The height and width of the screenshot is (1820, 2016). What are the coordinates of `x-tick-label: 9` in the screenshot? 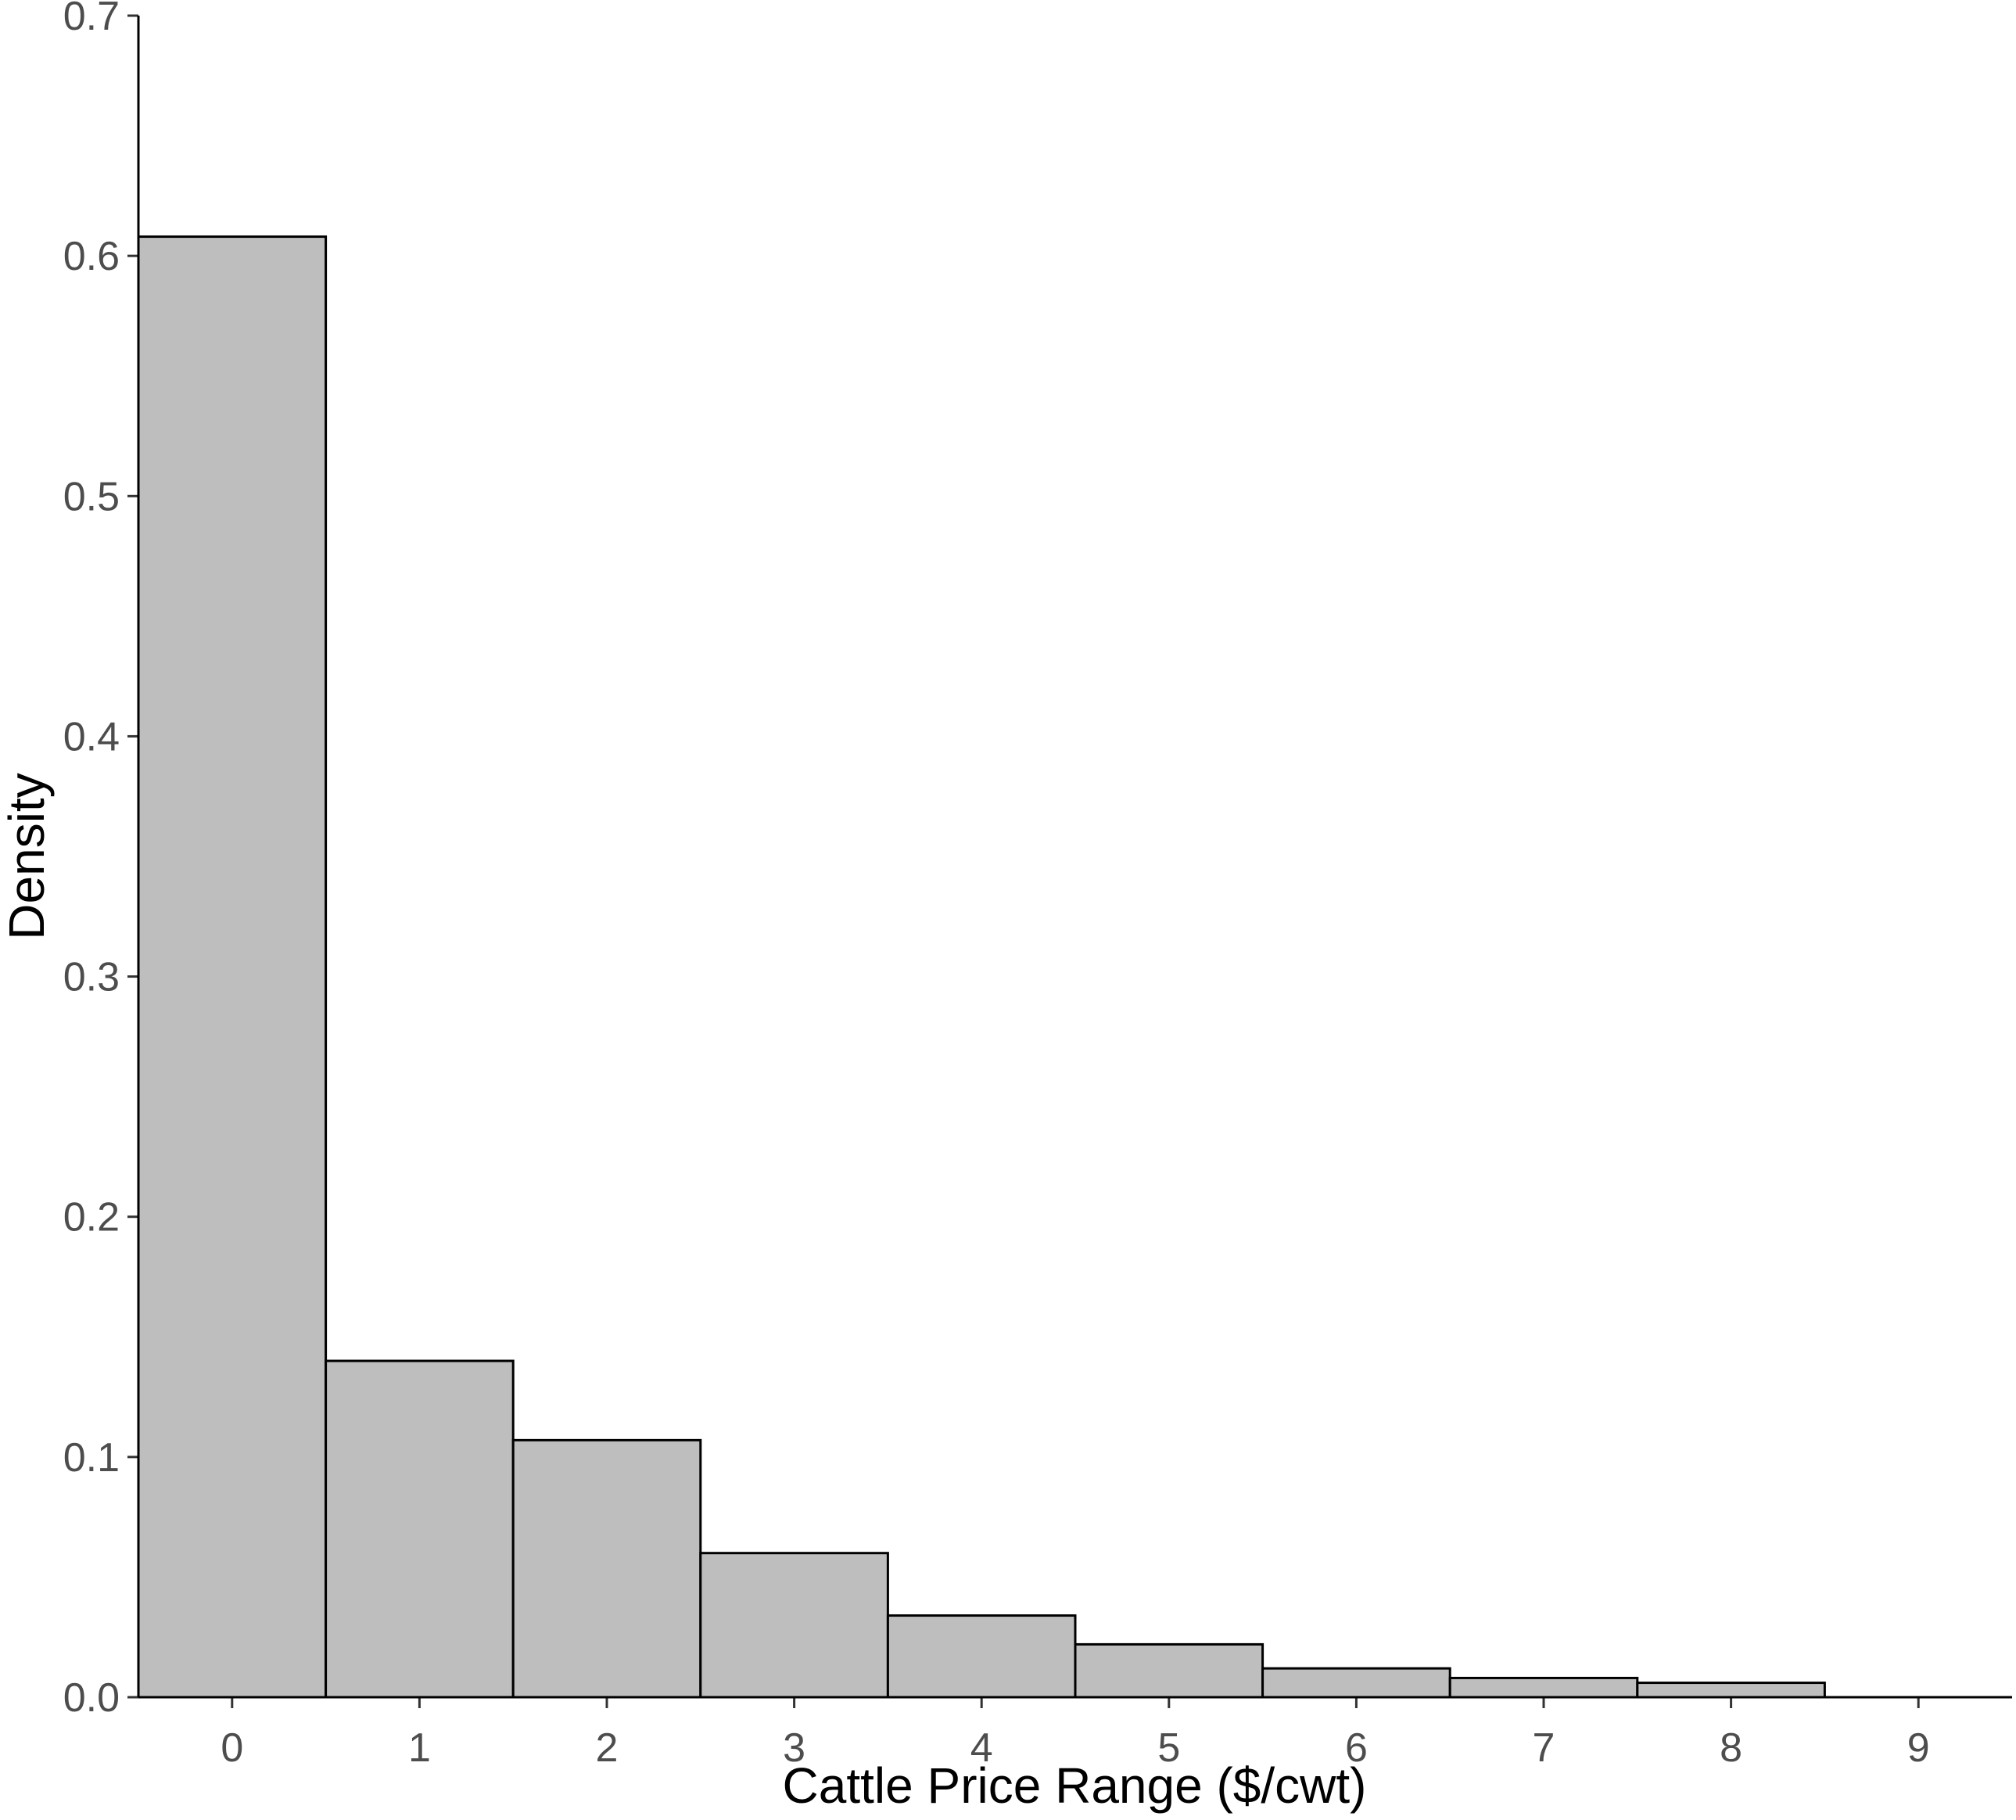 It's located at (1918, 1748).